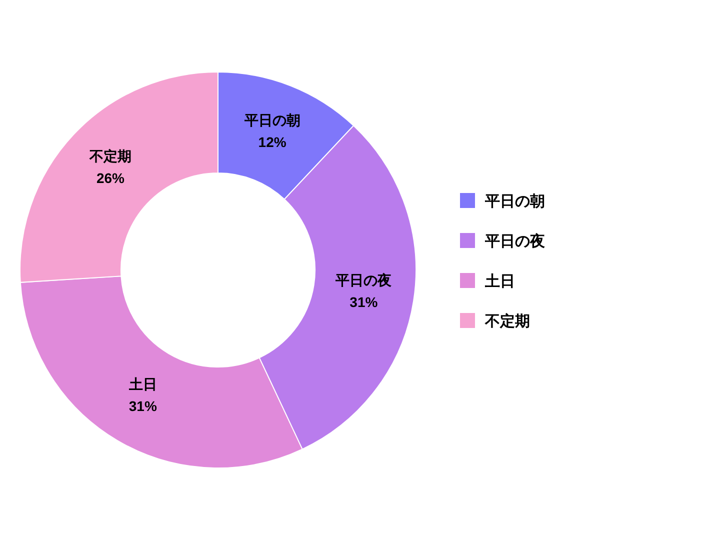  I want to click on legend-label: 平日の朝, so click(514, 201).